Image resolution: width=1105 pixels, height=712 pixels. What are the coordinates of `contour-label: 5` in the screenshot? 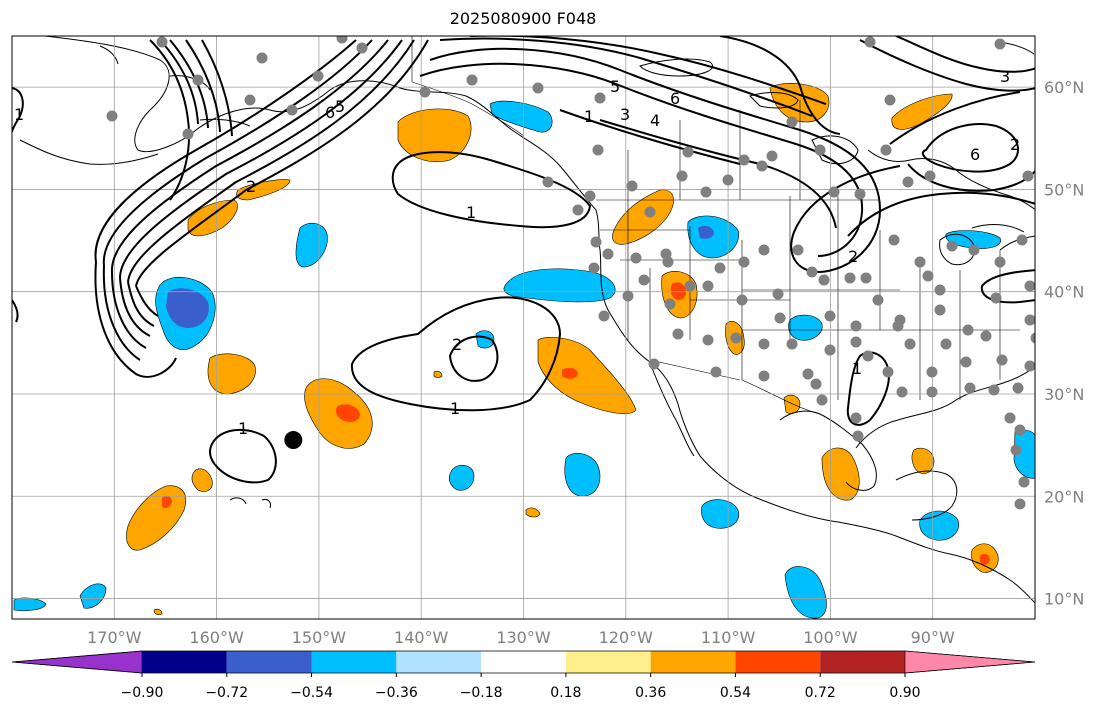 It's located at (615, 86).